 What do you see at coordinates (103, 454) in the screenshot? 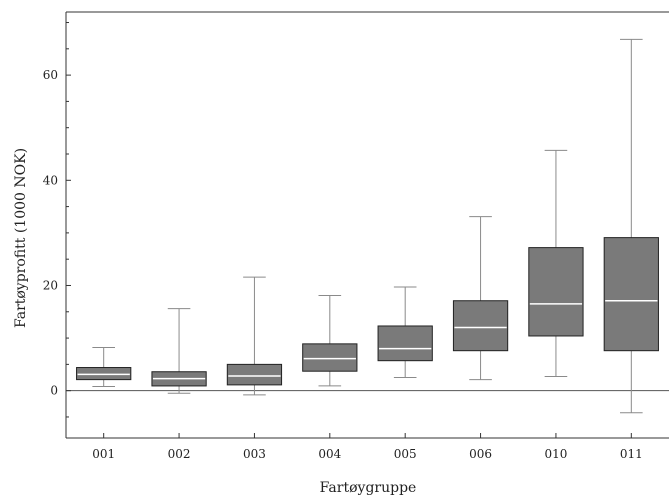
I see `x-tick-label-001: 001` at bounding box center [103, 454].